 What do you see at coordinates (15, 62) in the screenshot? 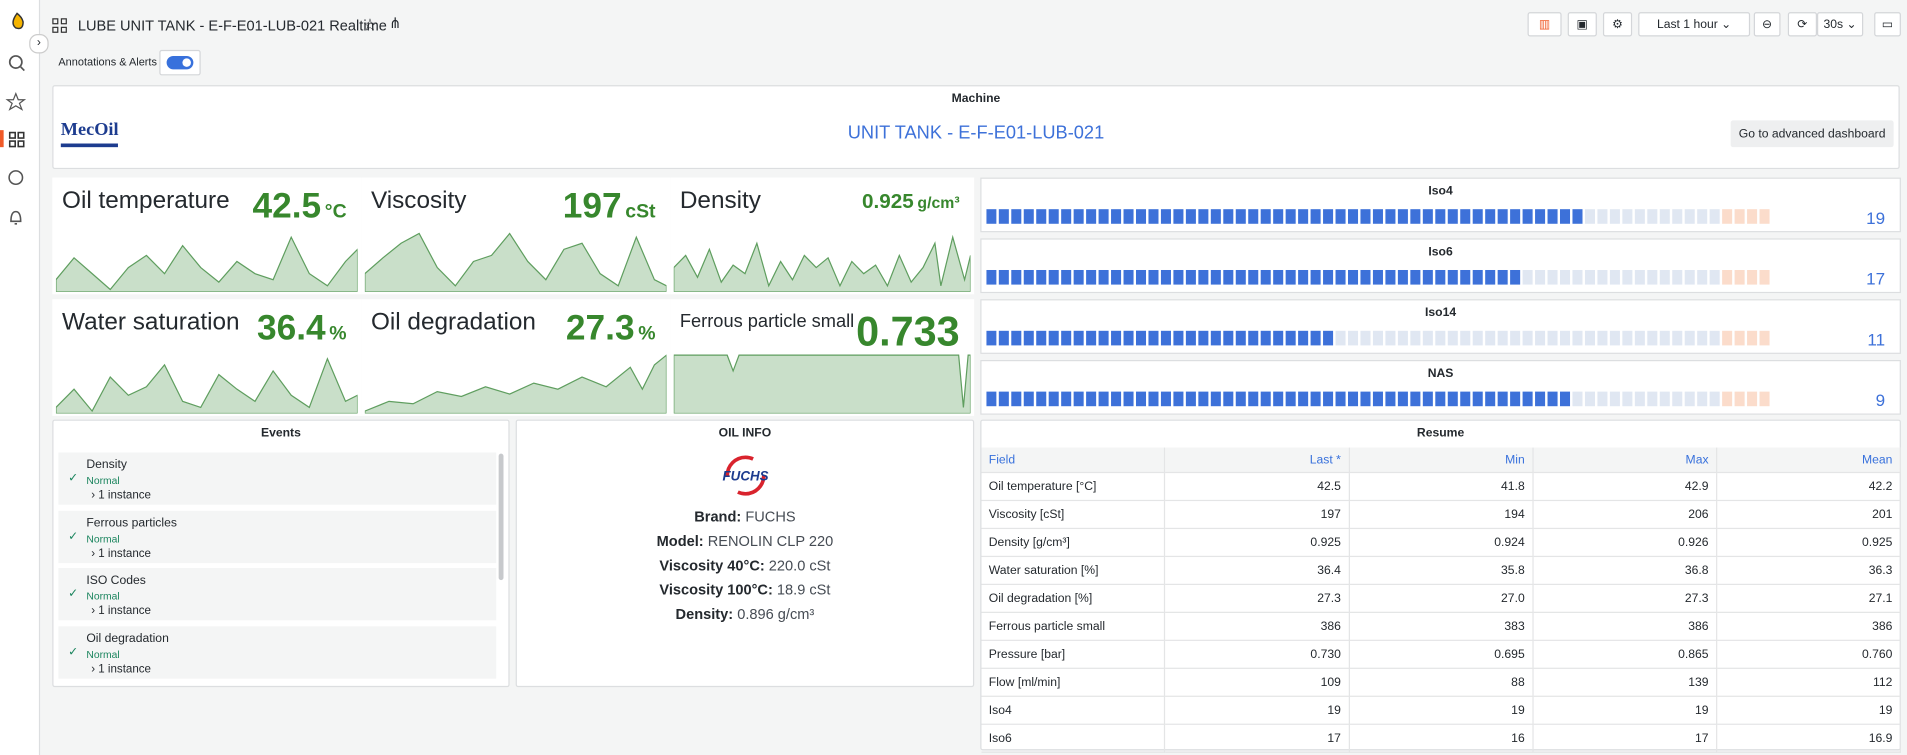
I see `search-icon` at bounding box center [15, 62].